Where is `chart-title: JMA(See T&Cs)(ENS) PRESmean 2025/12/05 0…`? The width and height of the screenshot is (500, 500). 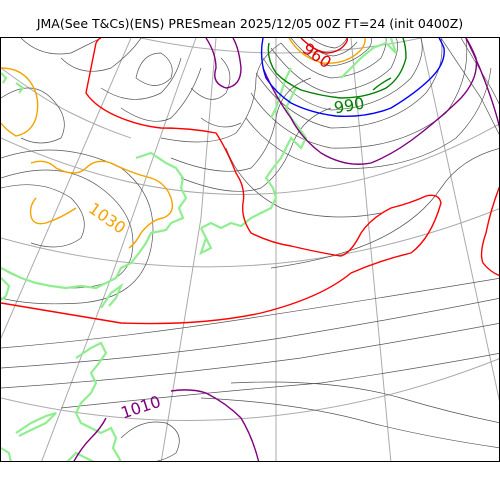
chart-title: JMA(See T&Cs)(ENS) PRESmean 2025/12/05 0… is located at coordinates (250, 23).